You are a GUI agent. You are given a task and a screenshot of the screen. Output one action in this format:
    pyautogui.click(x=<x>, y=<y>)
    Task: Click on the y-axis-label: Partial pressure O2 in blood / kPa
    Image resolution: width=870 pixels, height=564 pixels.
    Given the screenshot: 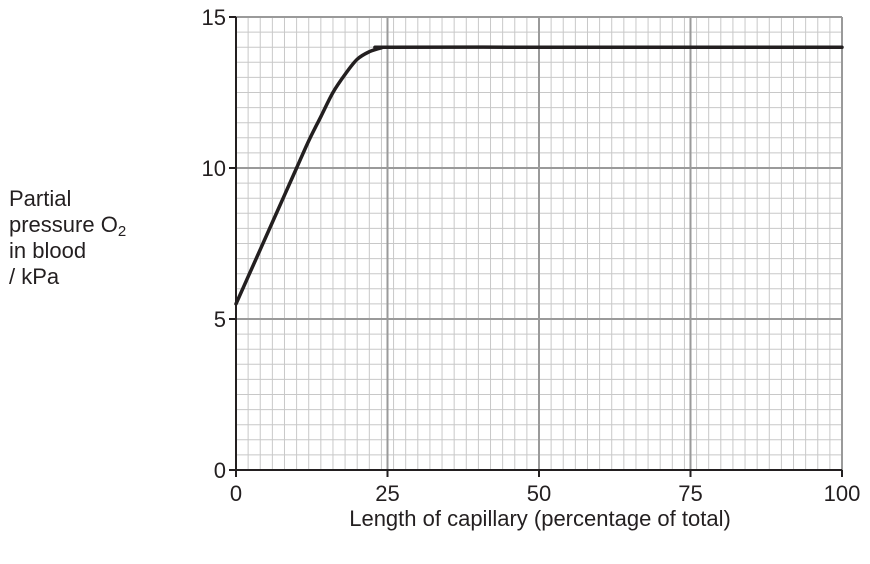 What is the action you would take?
    pyautogui.click(x=67, y=238)
    